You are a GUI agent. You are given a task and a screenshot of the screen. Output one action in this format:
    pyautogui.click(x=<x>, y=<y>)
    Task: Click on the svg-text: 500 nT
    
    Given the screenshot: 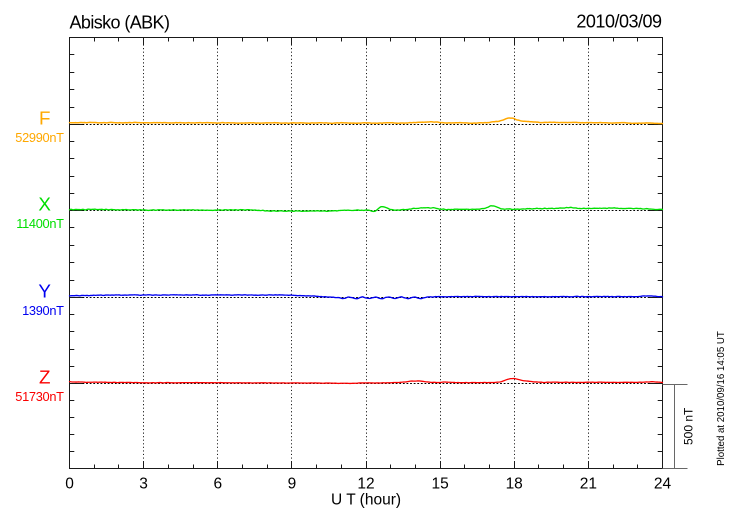 What is the action you would take?
    pyautogui.click(x=688, y=426)
    